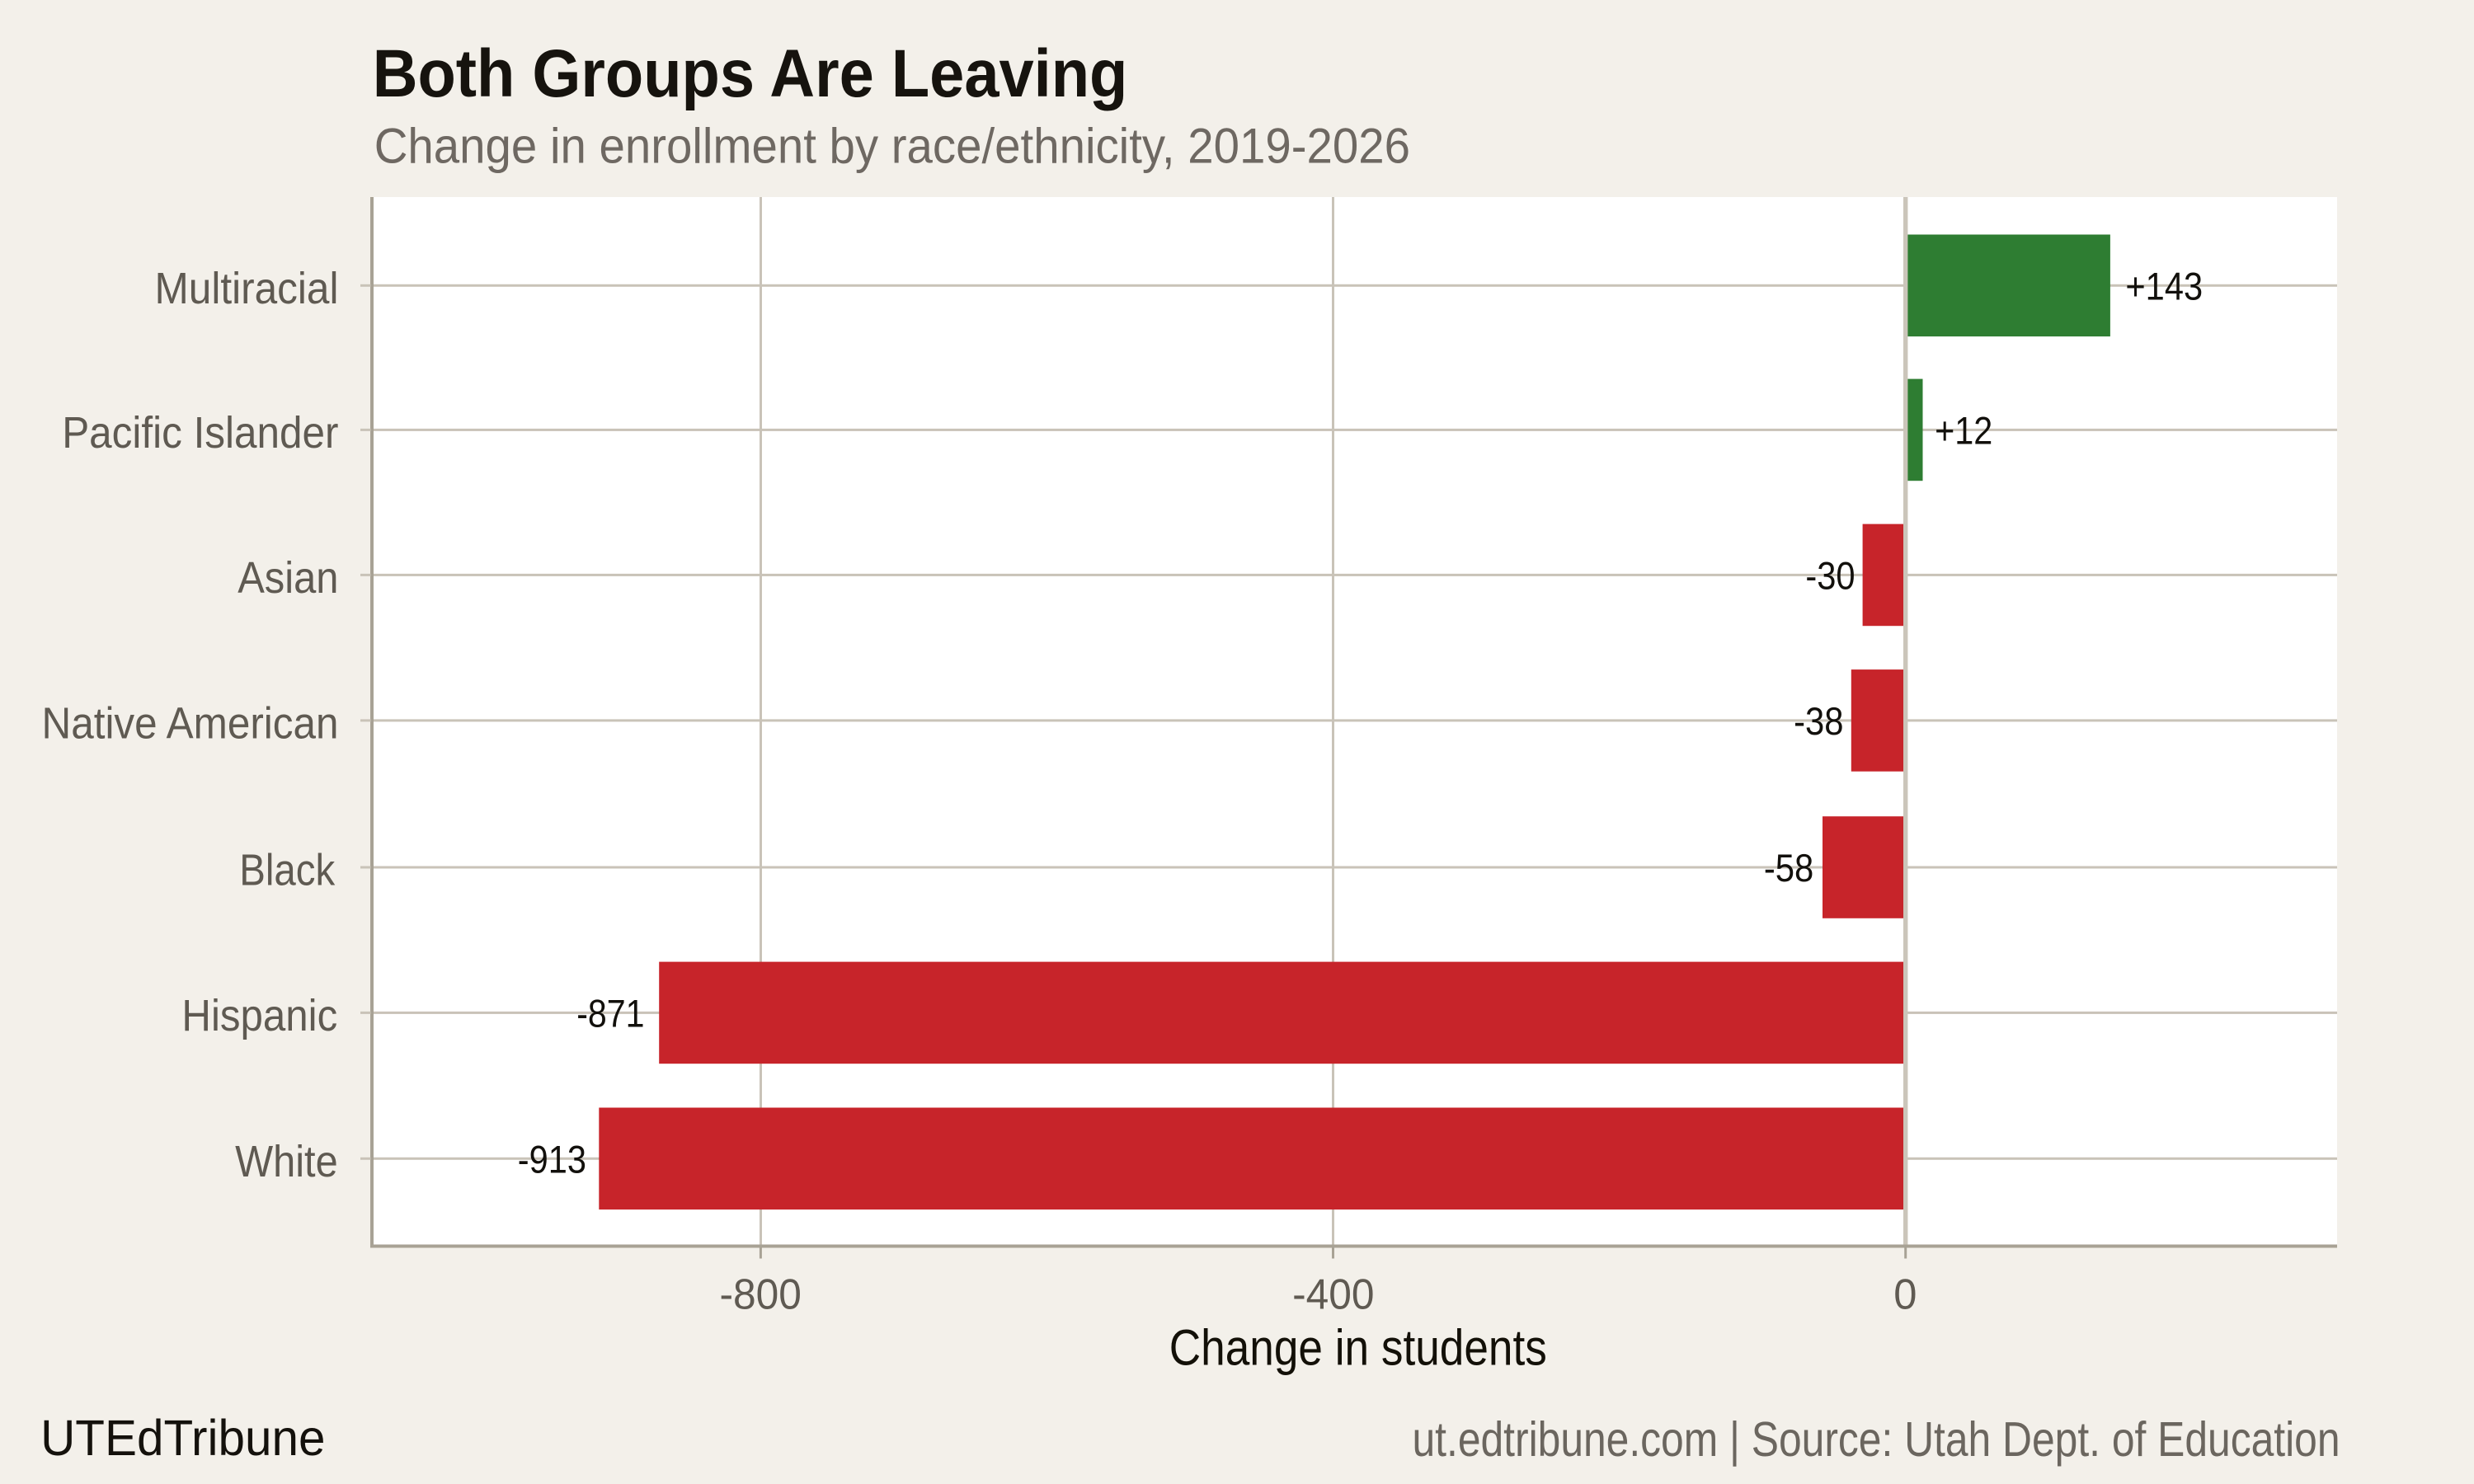 Image resolution: width=2474 pixels, height=1484 pixels. I want to click on svg-text: Both Groups Are Leaving, so click(750, 73).